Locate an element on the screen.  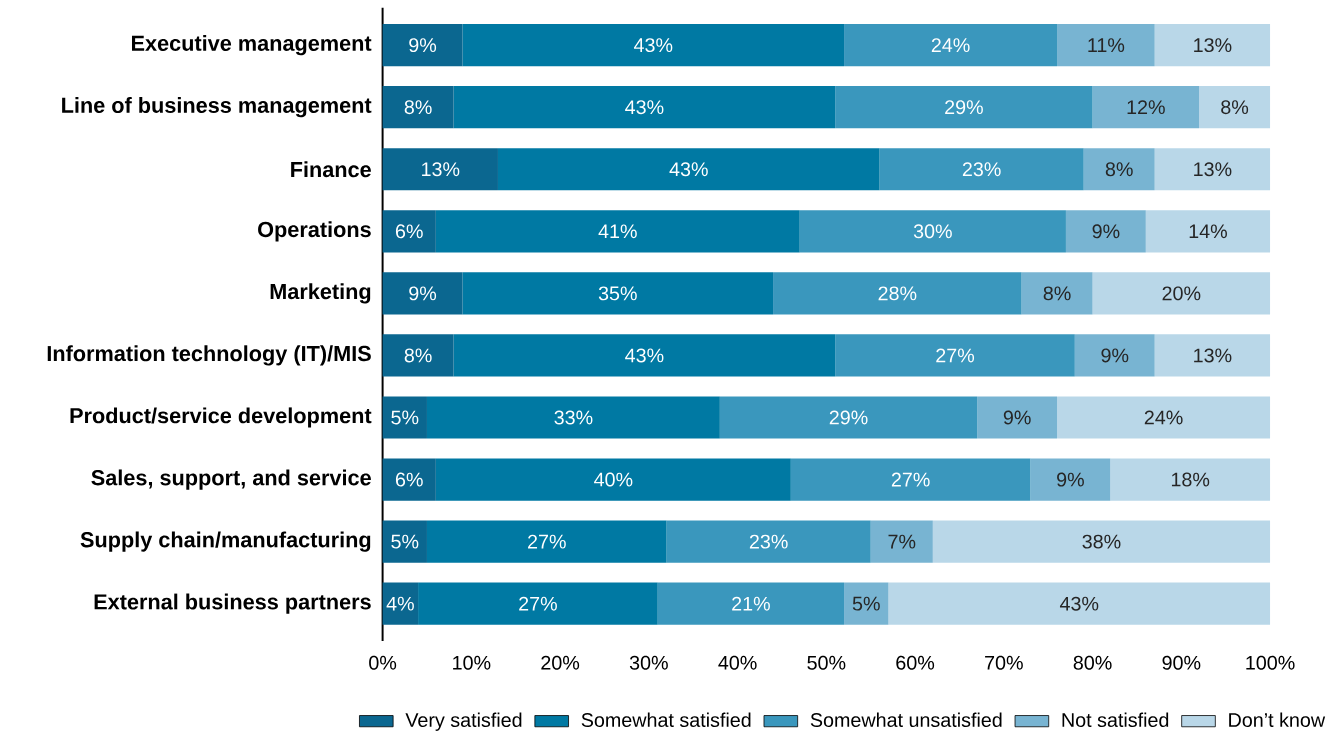
legend-label: Somewhat unsatisfied is located at coordinates (906, 720).